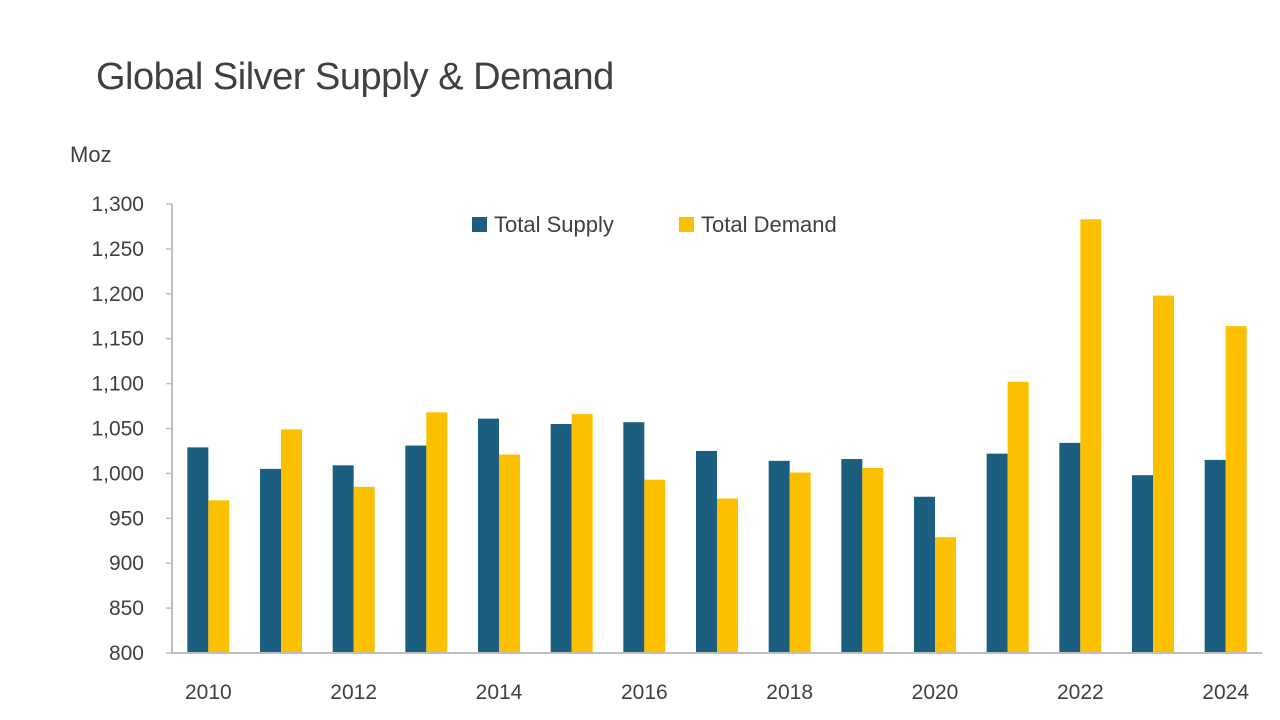 The image size is (1280, 720). Describe the element at coordinates (924, 574) in the screenshot. I see `bar-total-supply-2020` at that location.